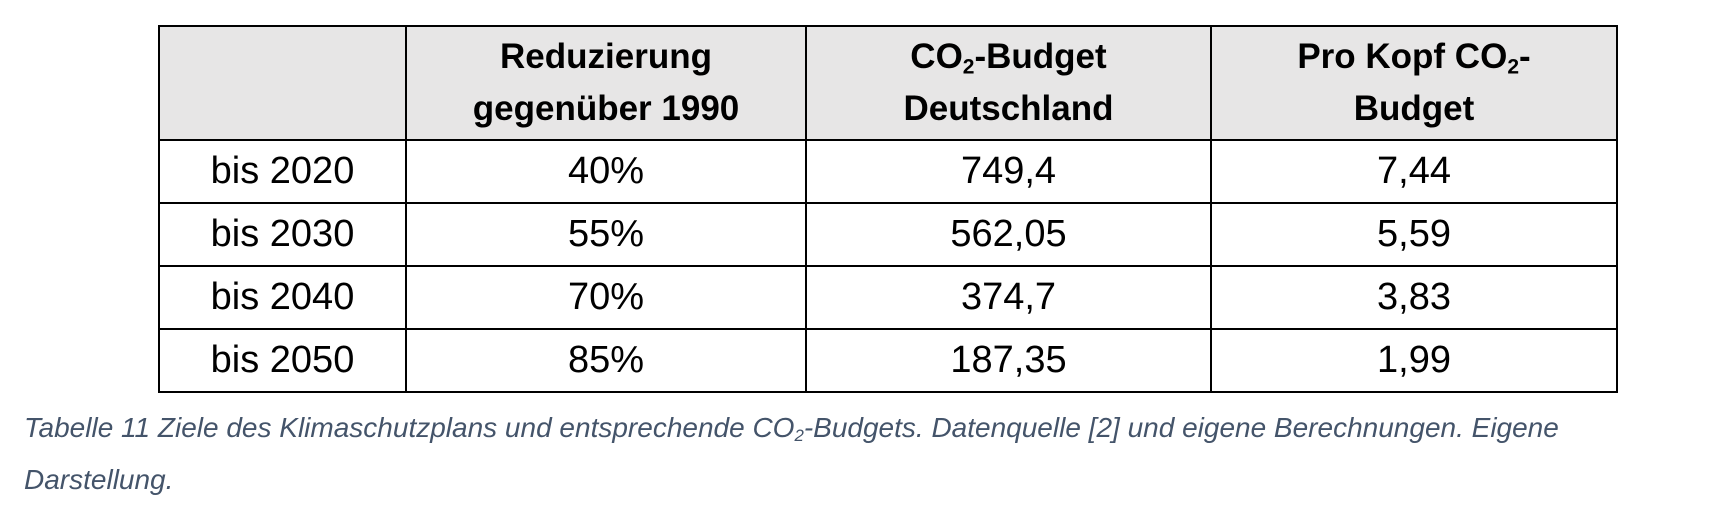 This screenshot has width=1723, height=508. Describe the element at coordinates (1008, 171) in the screenshot. I see `co2-budget-cell: 749,4` at that location.